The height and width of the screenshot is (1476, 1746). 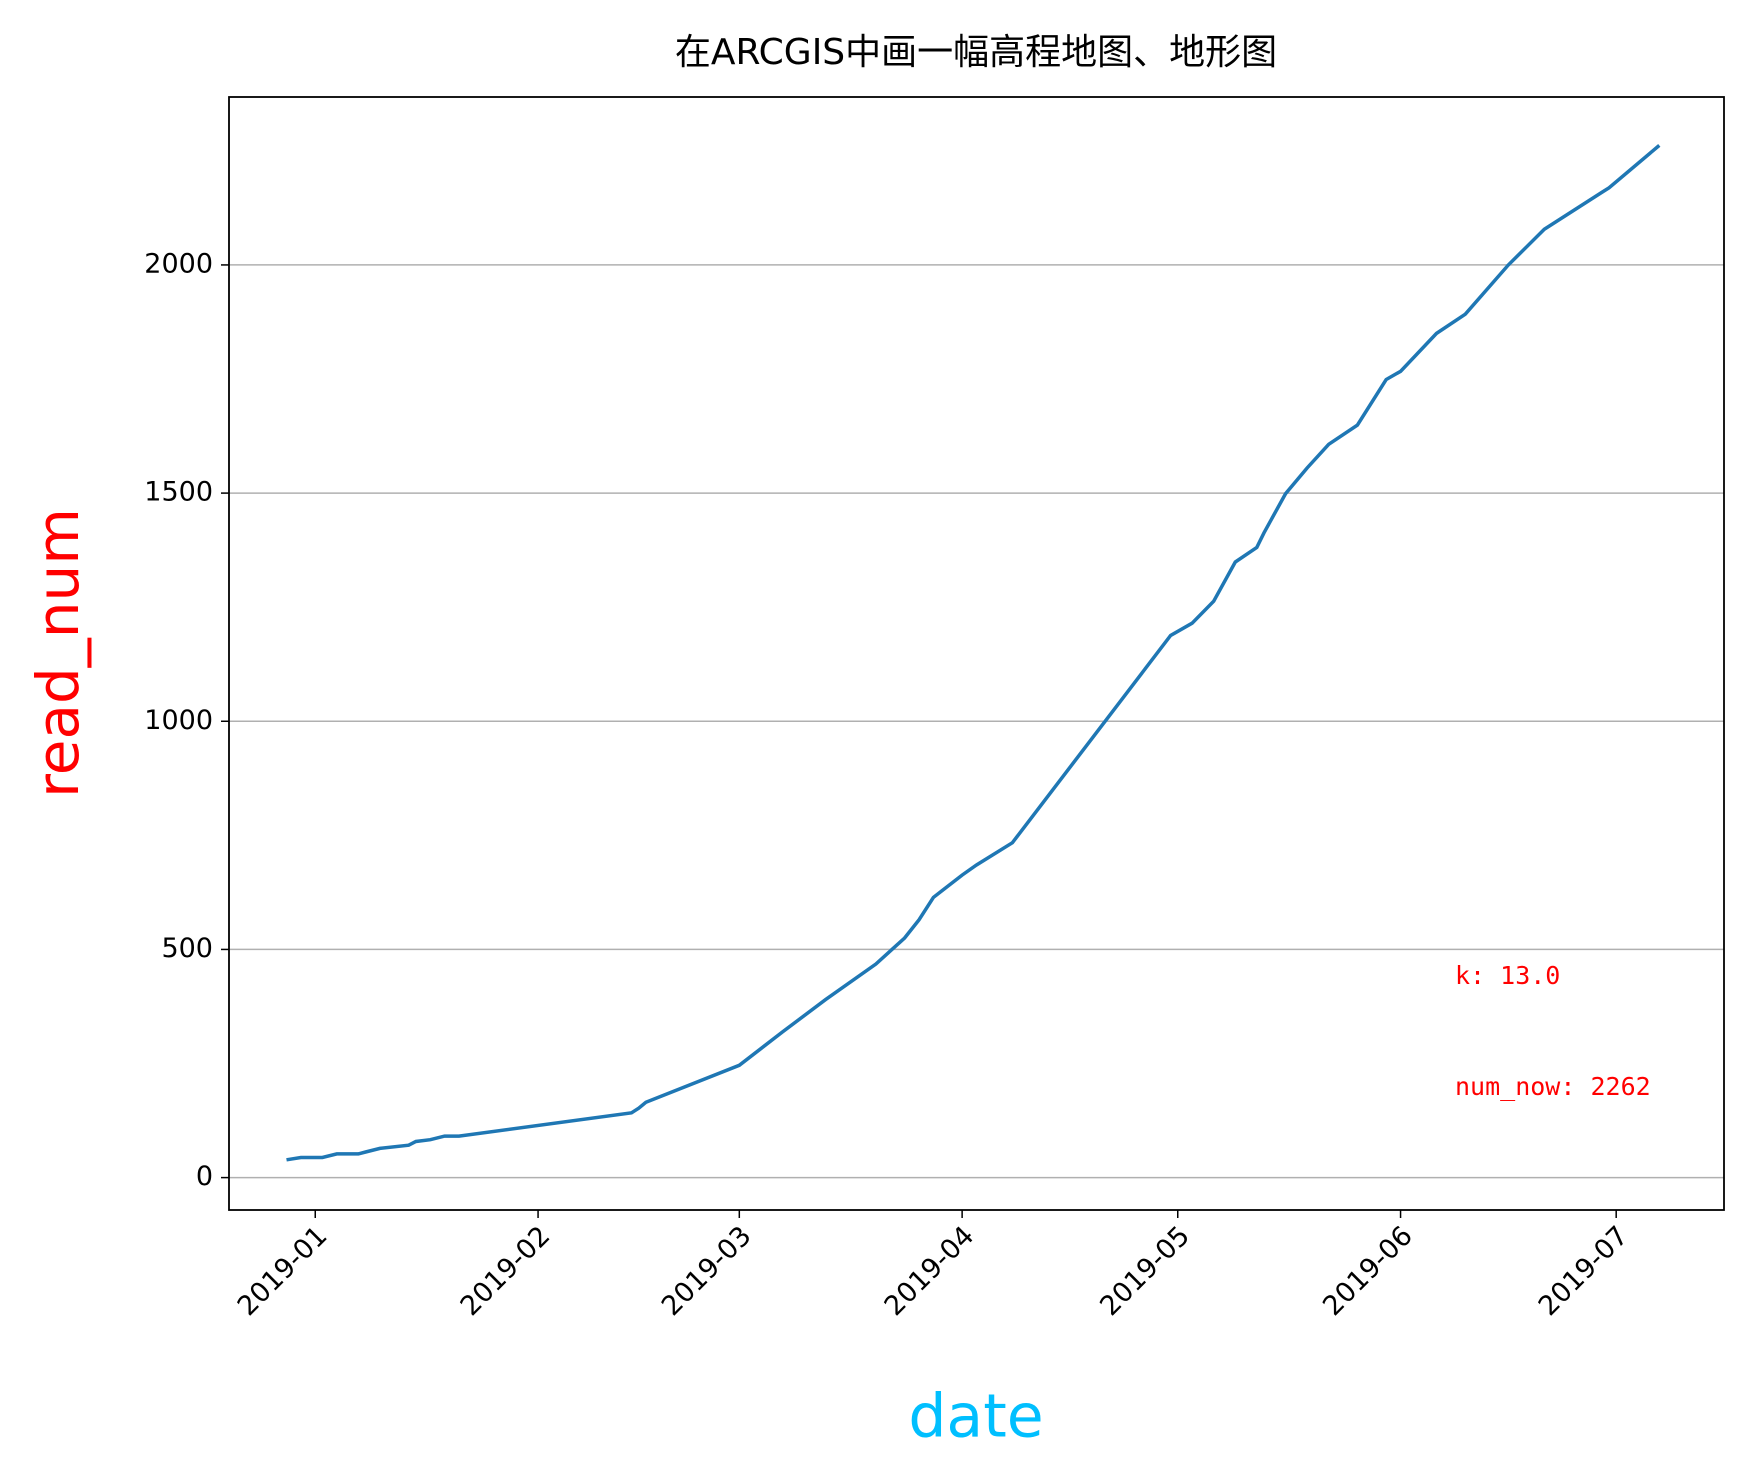 I want to click on y-axis-label: read_num, so click(x=58, y=653).